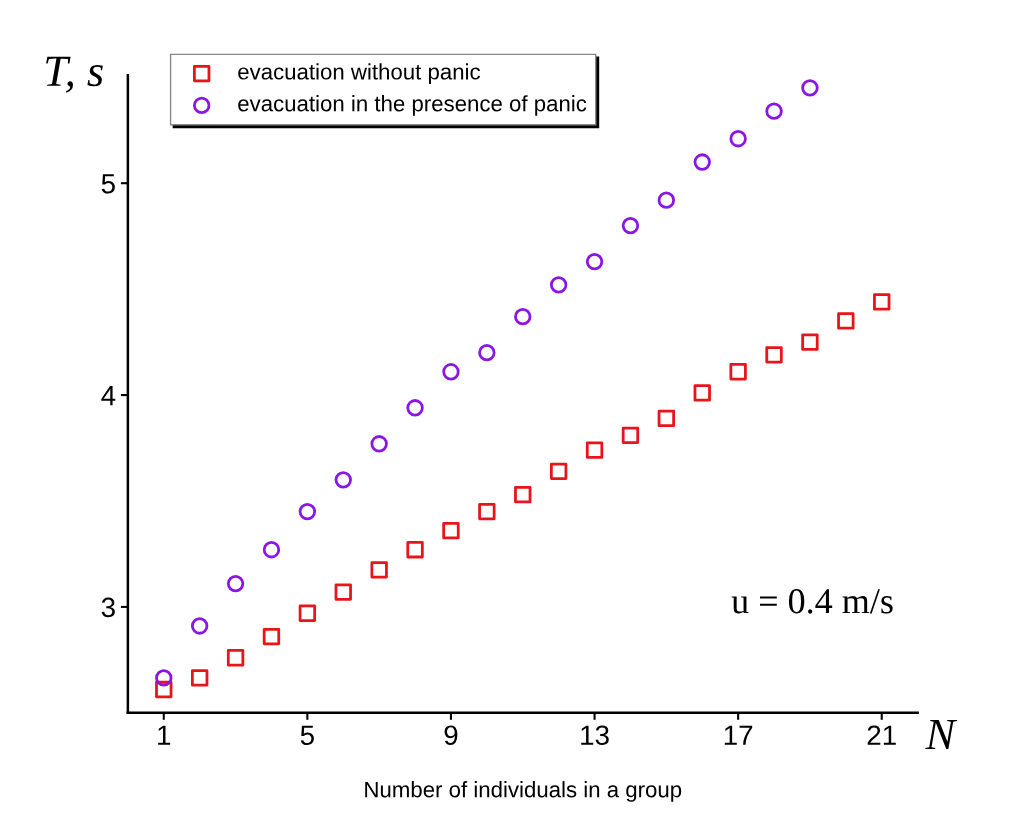  I want to click on y-tick-label: 5, so click(108, 184).